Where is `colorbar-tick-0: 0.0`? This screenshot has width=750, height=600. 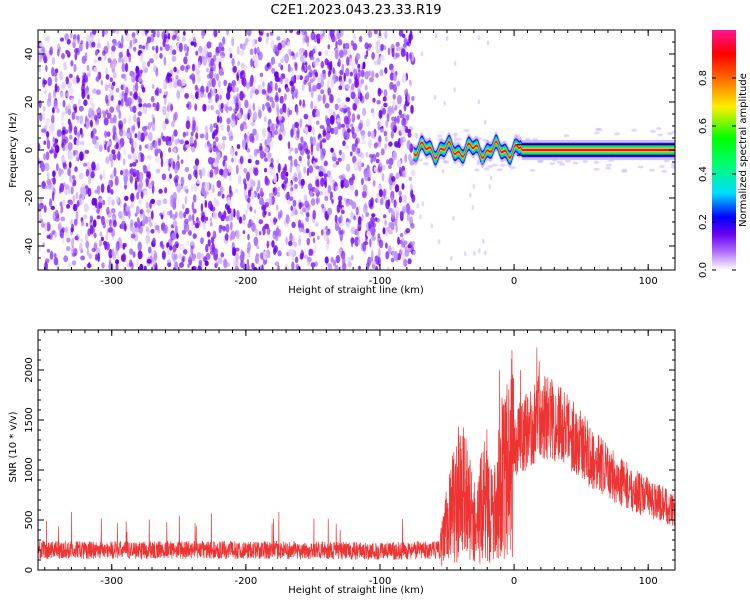 colorbar-tick-0: 0.0 is located at coordinates (703, 270).